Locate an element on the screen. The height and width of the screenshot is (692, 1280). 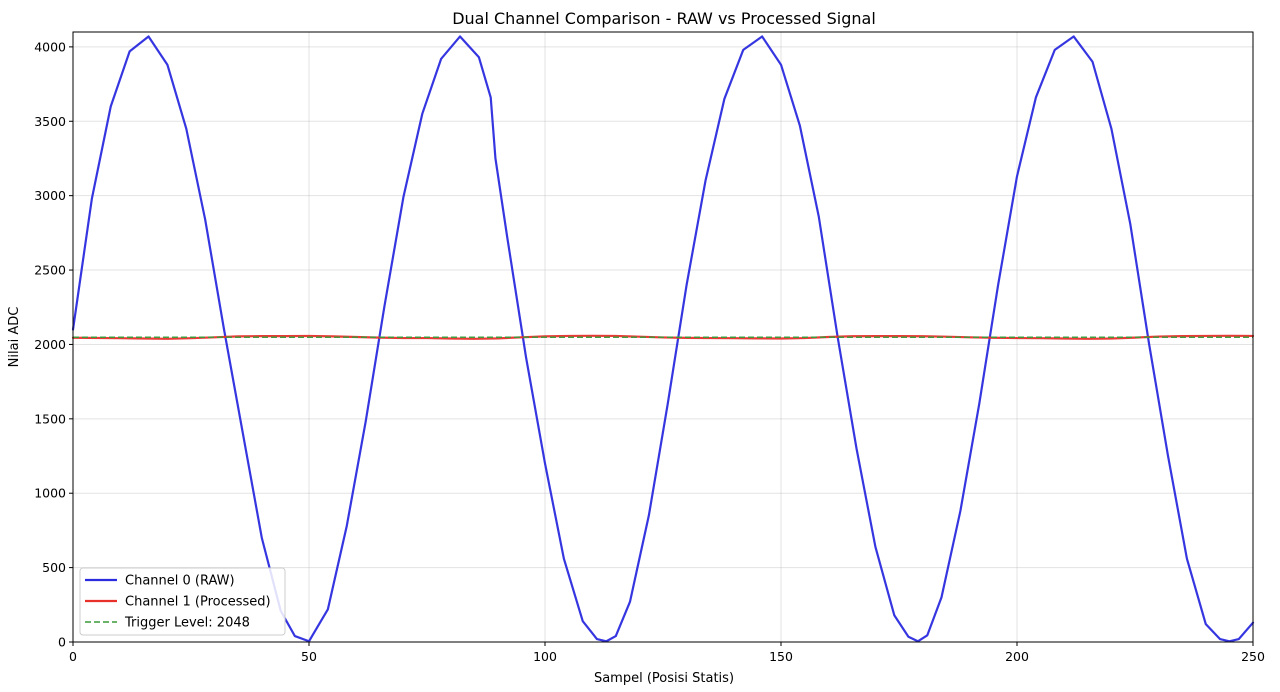
x-tick-label: 100 is located at coordinates (545, 656).